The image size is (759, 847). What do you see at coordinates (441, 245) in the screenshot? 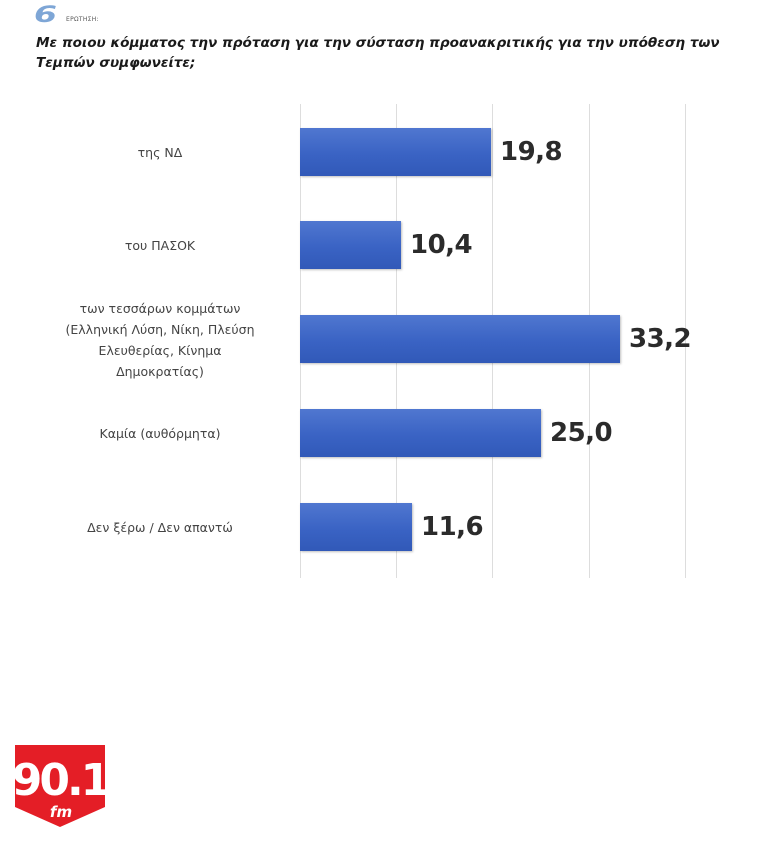
I see `value-label-pasok: 10,4` at bounding box center [441, 245].